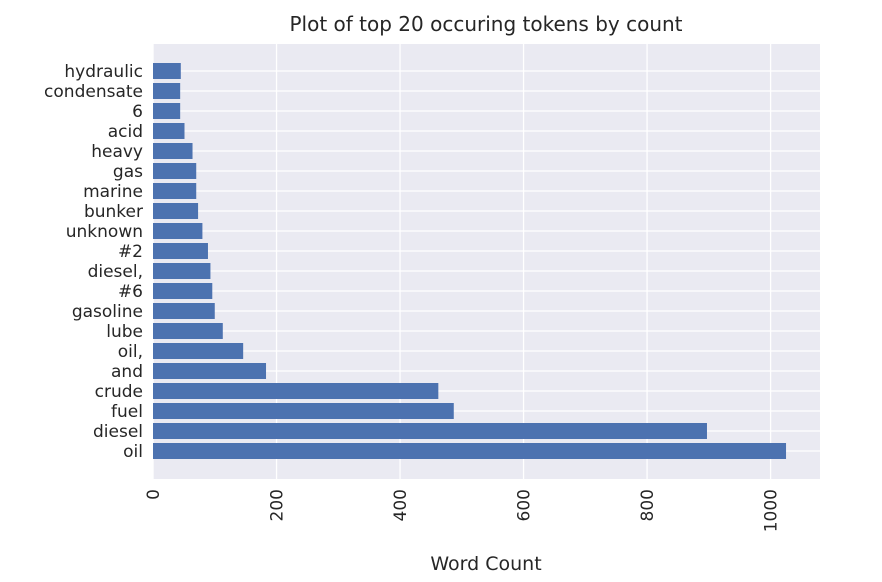 The height and width of the screenshot is (582, 882). I want to click on x-tick-label: 600, so click(525, 505).